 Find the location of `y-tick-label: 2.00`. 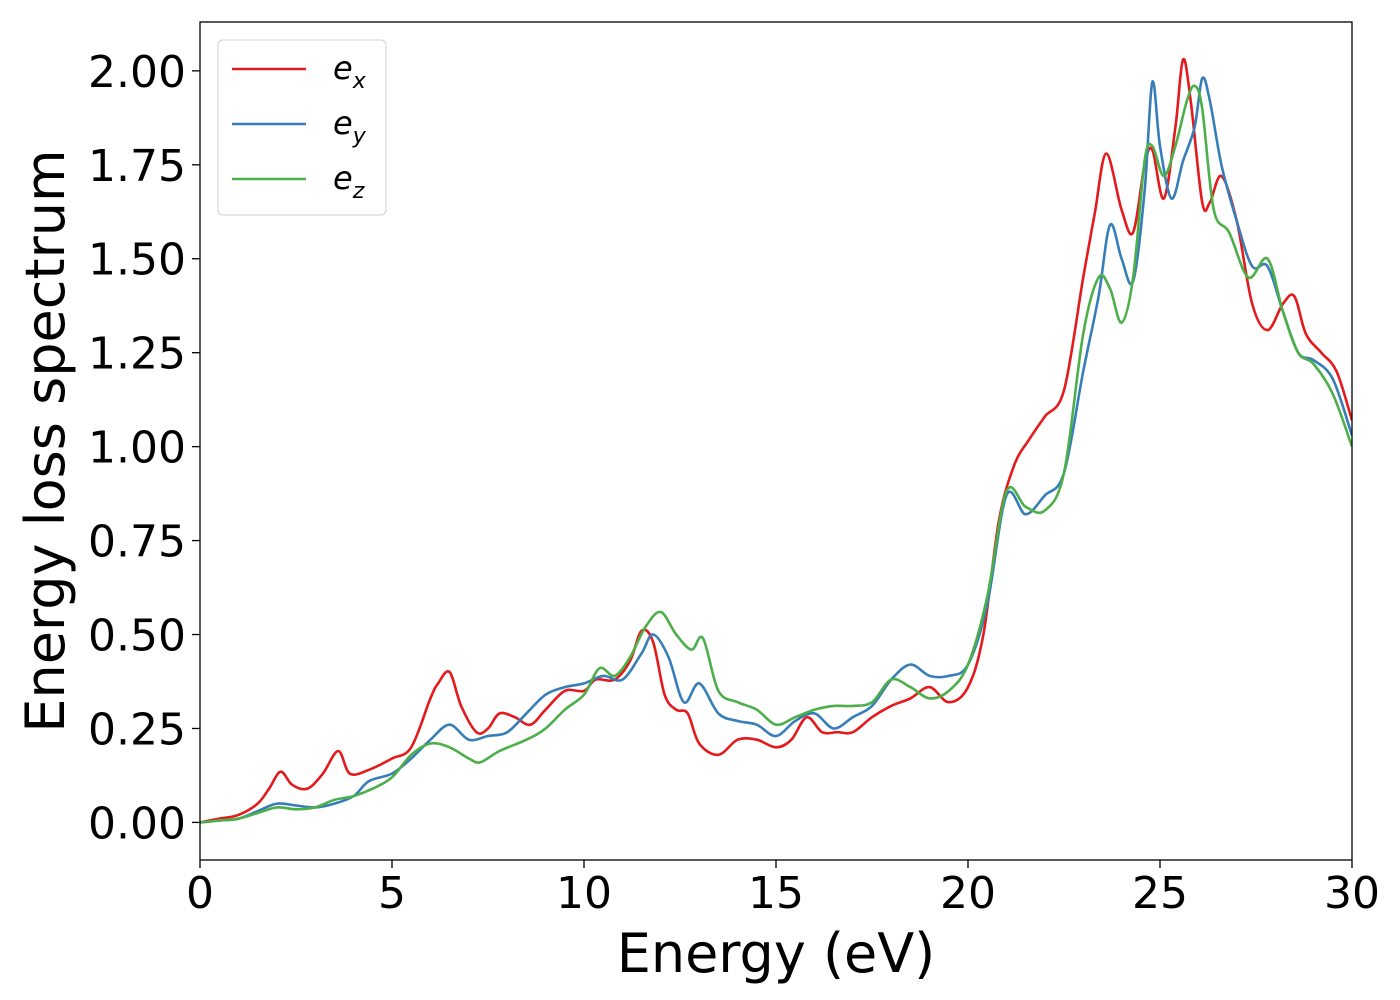

y-tick-label: 2.00 is located at coordinates (137, 72).